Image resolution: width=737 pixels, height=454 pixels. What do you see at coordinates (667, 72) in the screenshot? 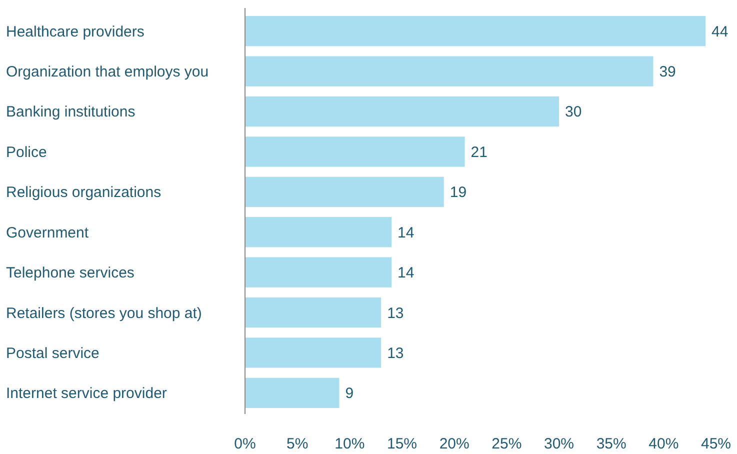
I see `data-label: 39` at bounding box center [667, 72].